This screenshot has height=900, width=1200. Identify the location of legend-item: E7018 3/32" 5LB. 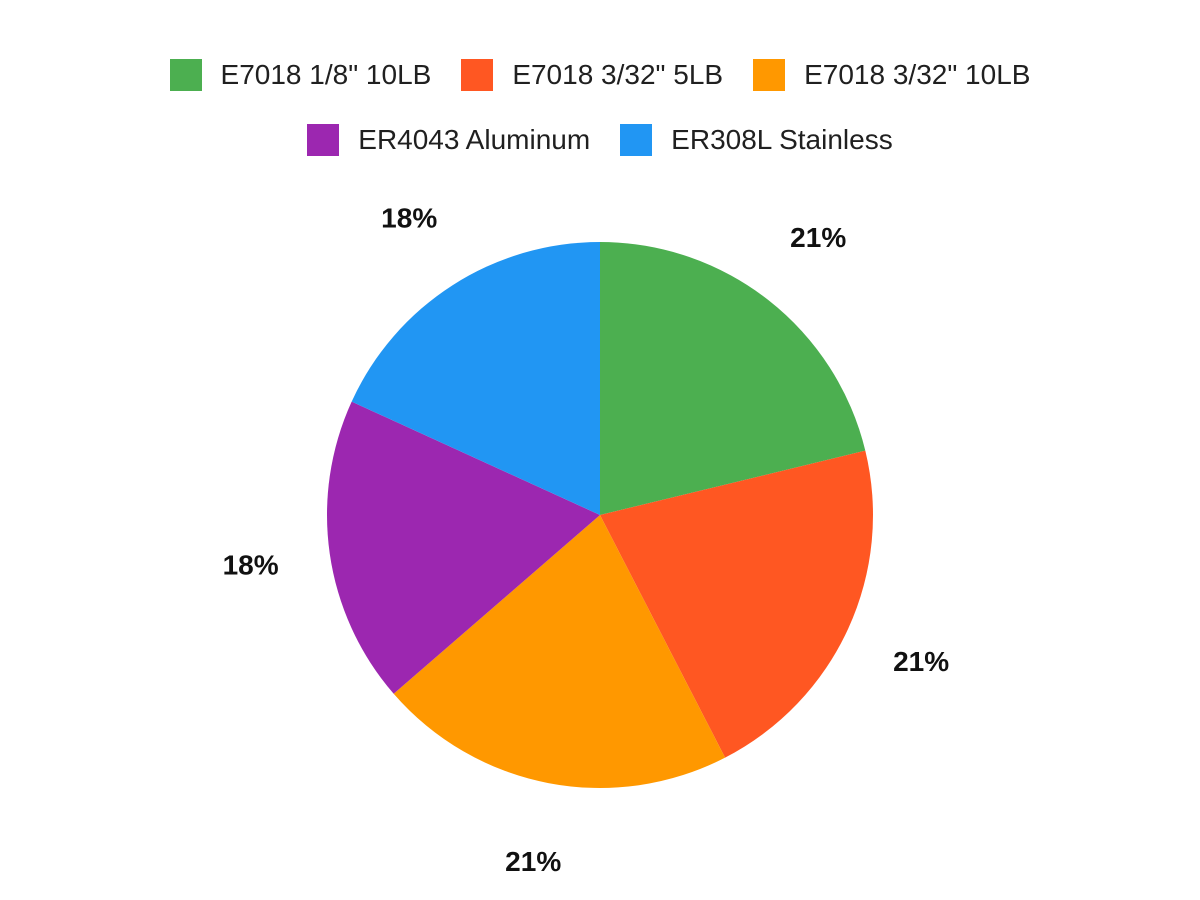
(592, 75).